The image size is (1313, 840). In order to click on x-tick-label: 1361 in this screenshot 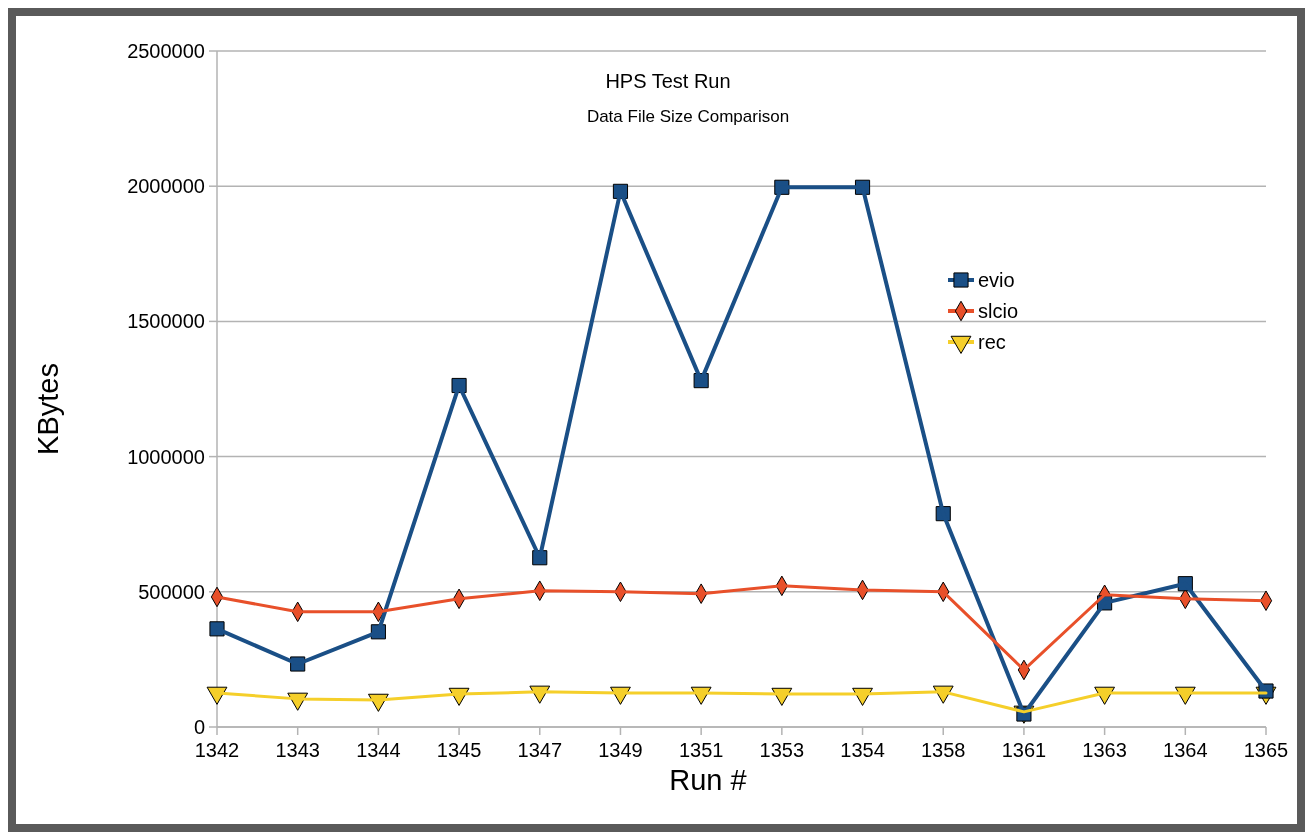, I will do `click(1024, 750)`.